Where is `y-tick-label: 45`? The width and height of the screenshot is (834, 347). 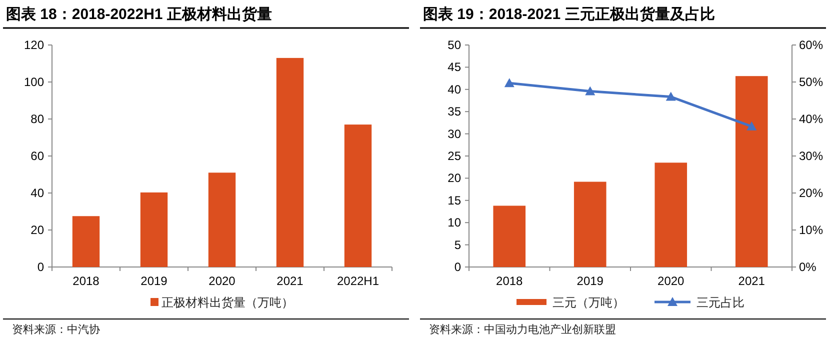
y-tick-label: 45 is located at coordinates (455, 67).